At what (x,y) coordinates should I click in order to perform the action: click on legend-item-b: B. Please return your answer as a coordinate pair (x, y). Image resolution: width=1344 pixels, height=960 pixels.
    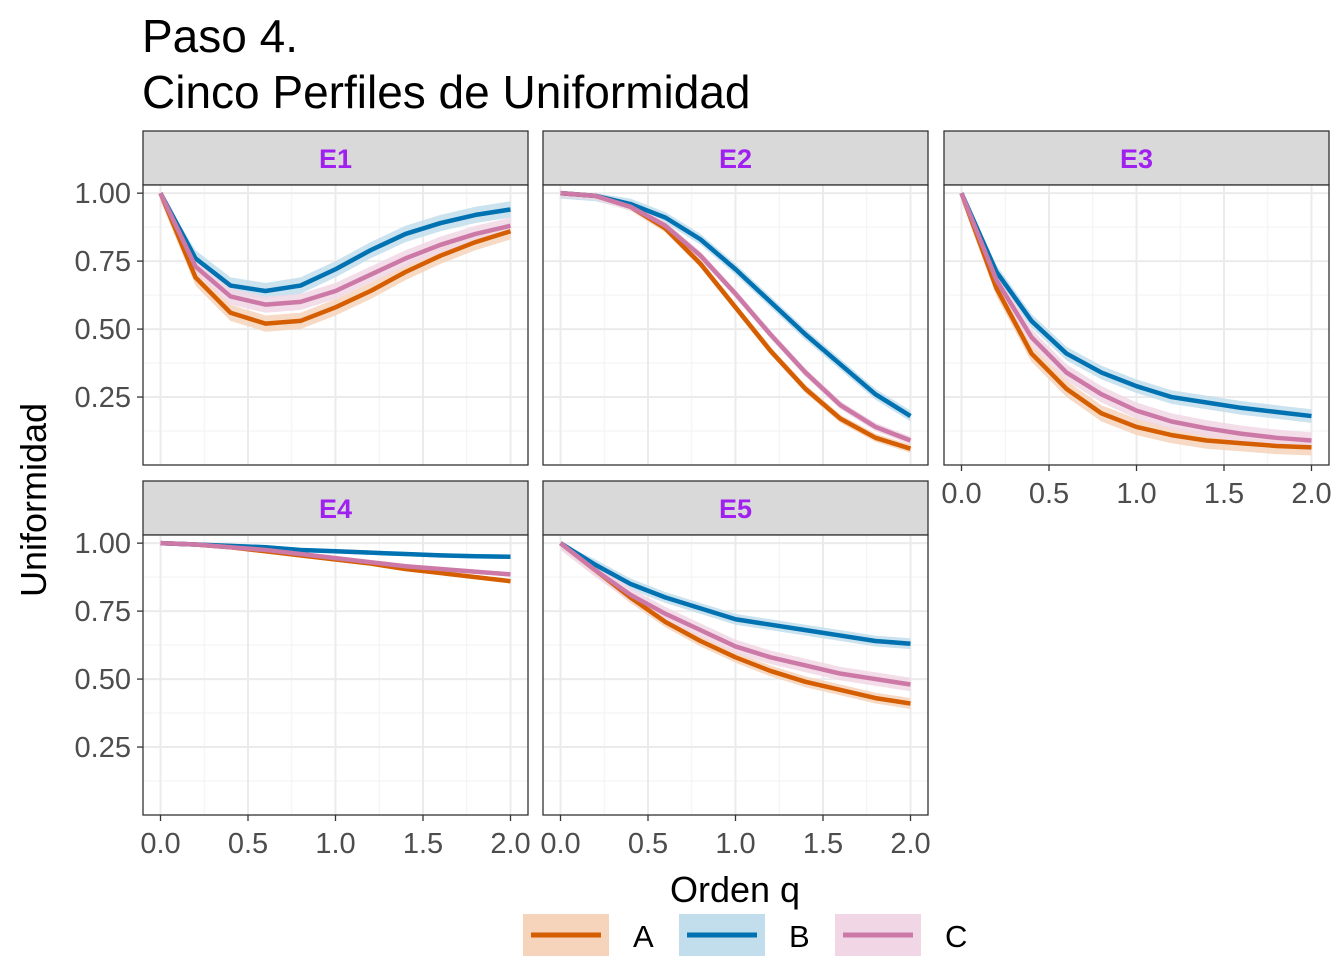
    Looking at the image, I should click on (744, 935).